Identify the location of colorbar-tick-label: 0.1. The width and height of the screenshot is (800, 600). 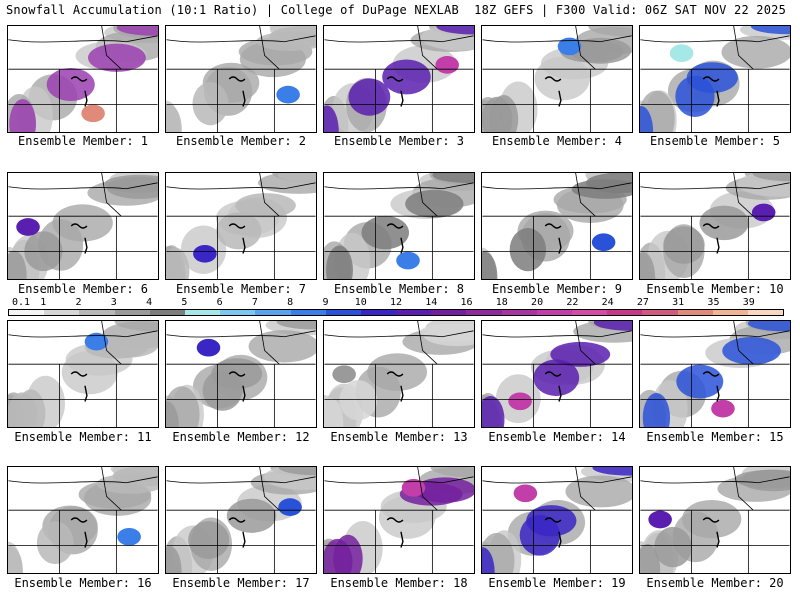
(21, 302).